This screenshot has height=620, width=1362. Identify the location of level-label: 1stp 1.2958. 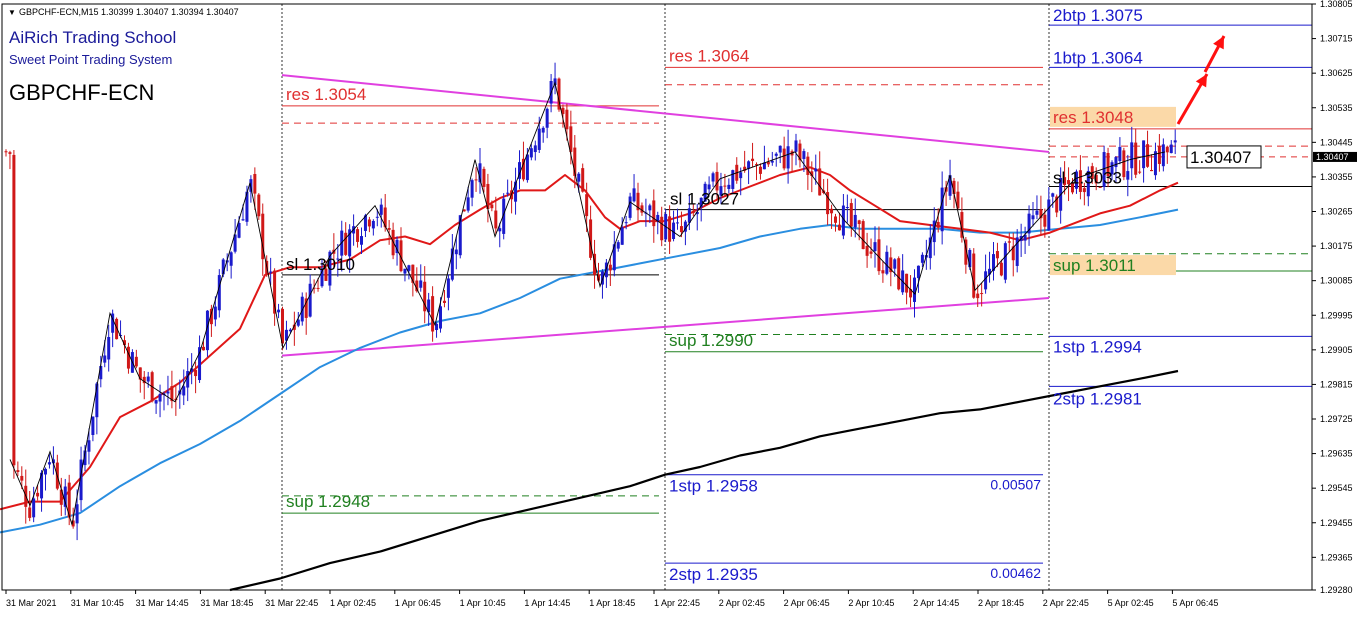
(713, 486).